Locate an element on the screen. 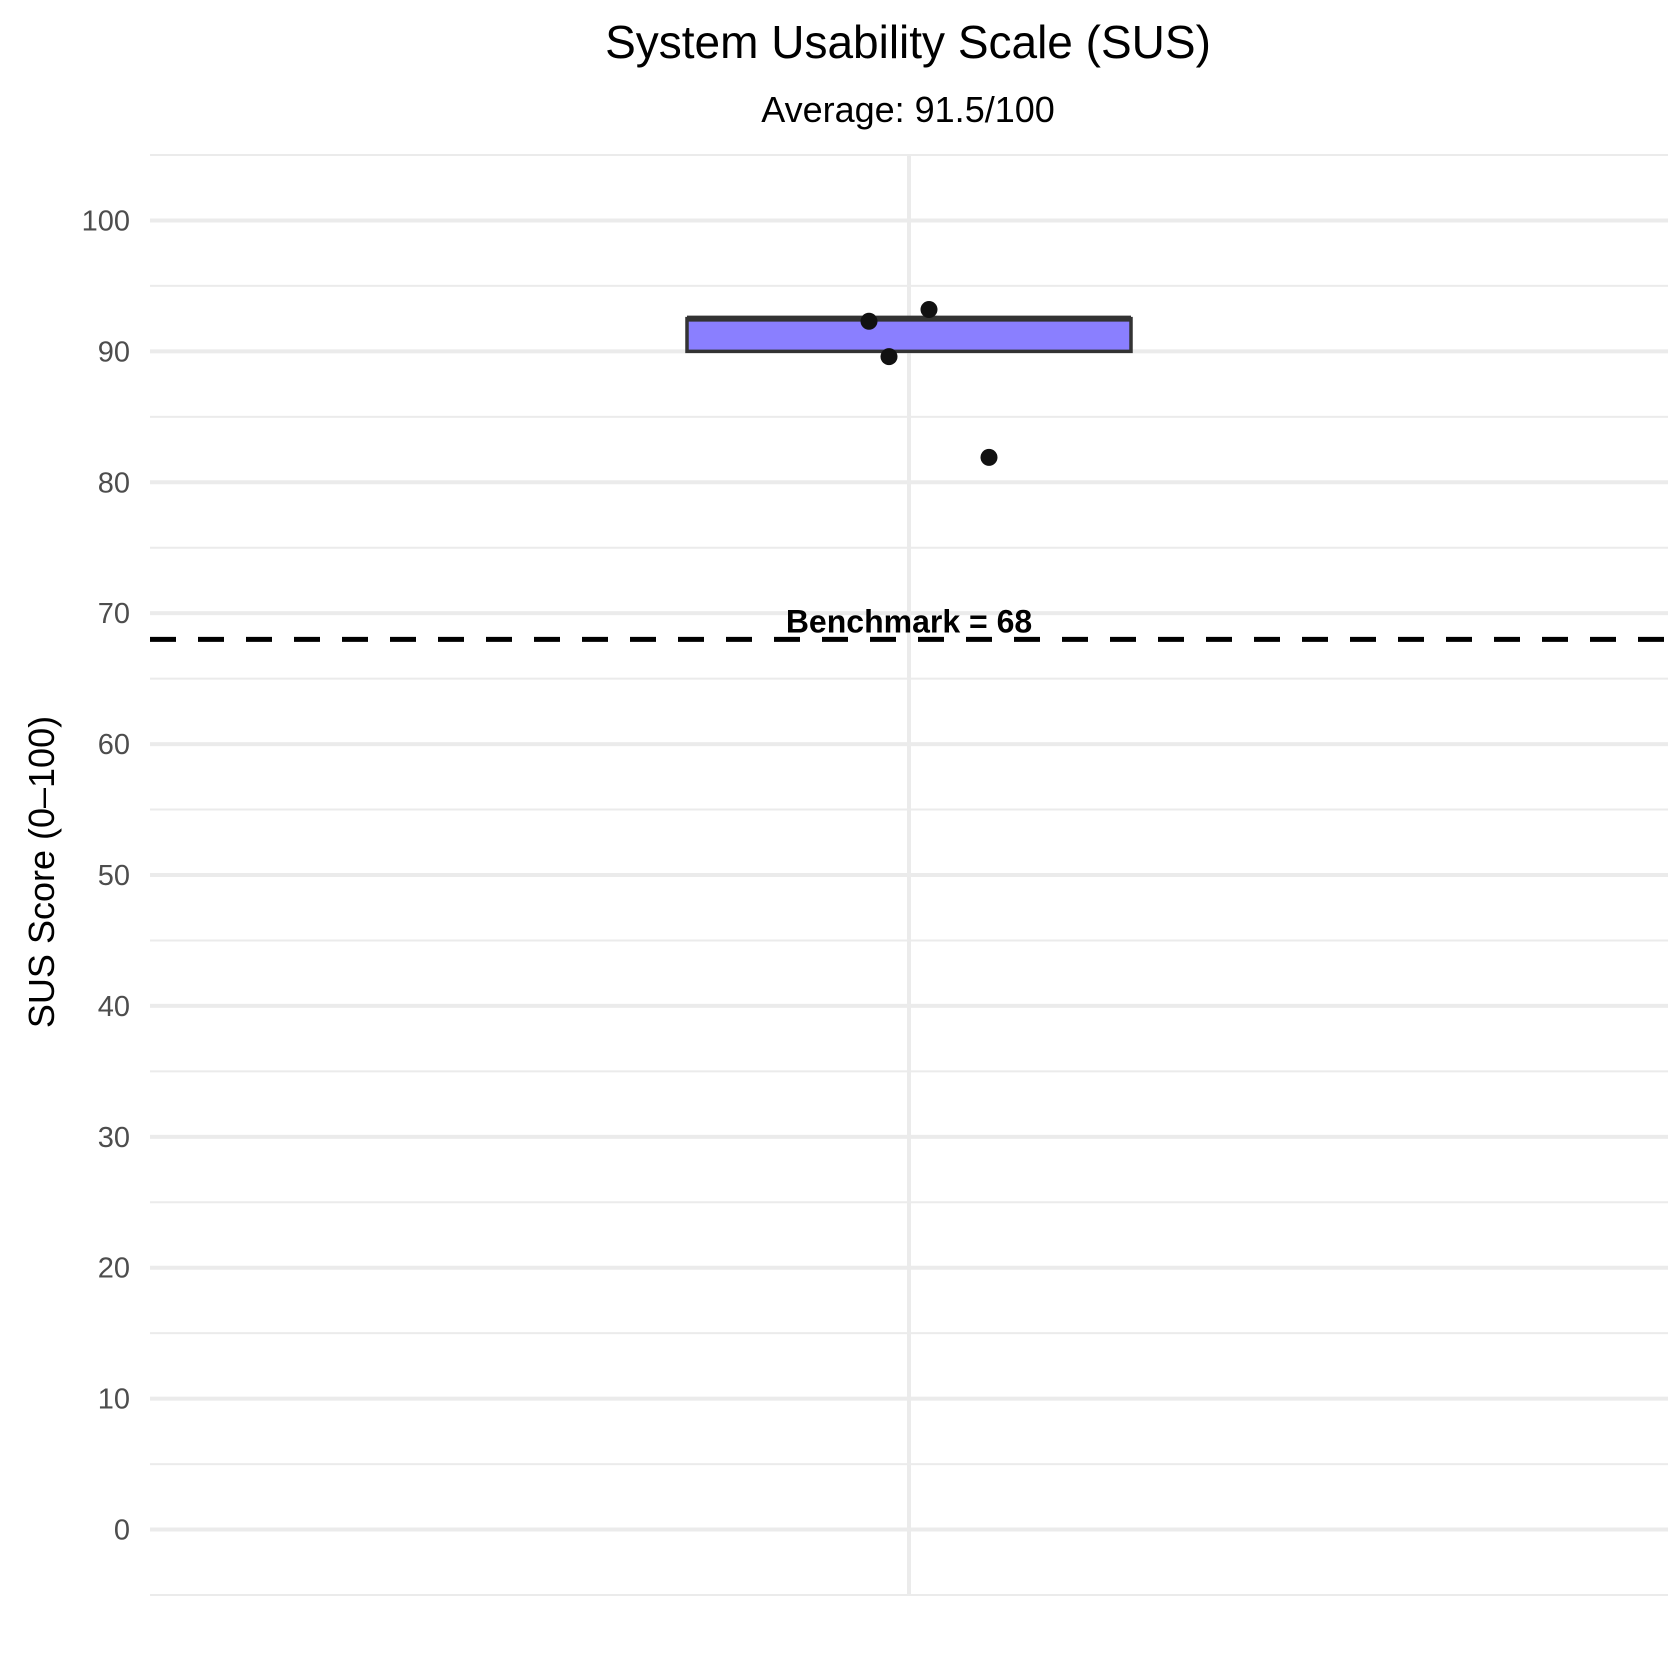 The height and width of the screenshot is (1660, 1680). benchmark-label: Benchmark = 68 is located at coordinates (909, 621).